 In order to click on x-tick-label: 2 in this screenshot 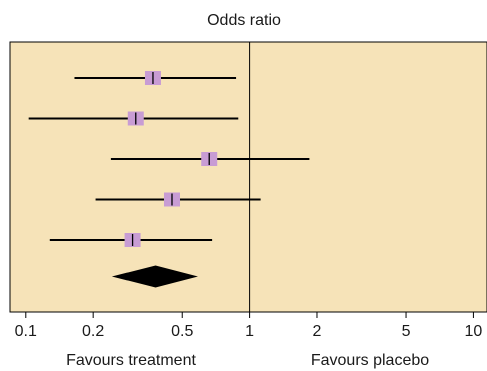, I will do `click(317, 331)`.